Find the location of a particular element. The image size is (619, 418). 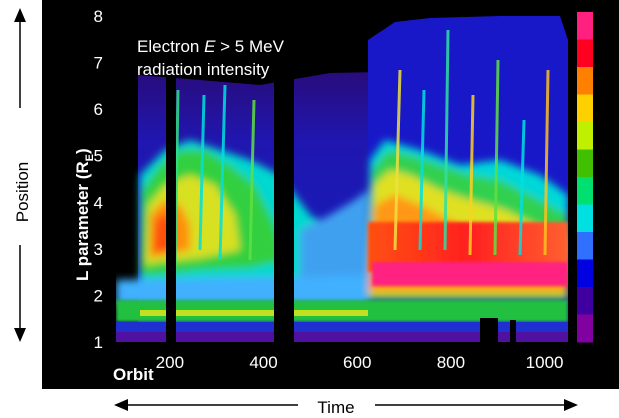

heatmap-band-yellow-lower is located at coordinates (254, 313).